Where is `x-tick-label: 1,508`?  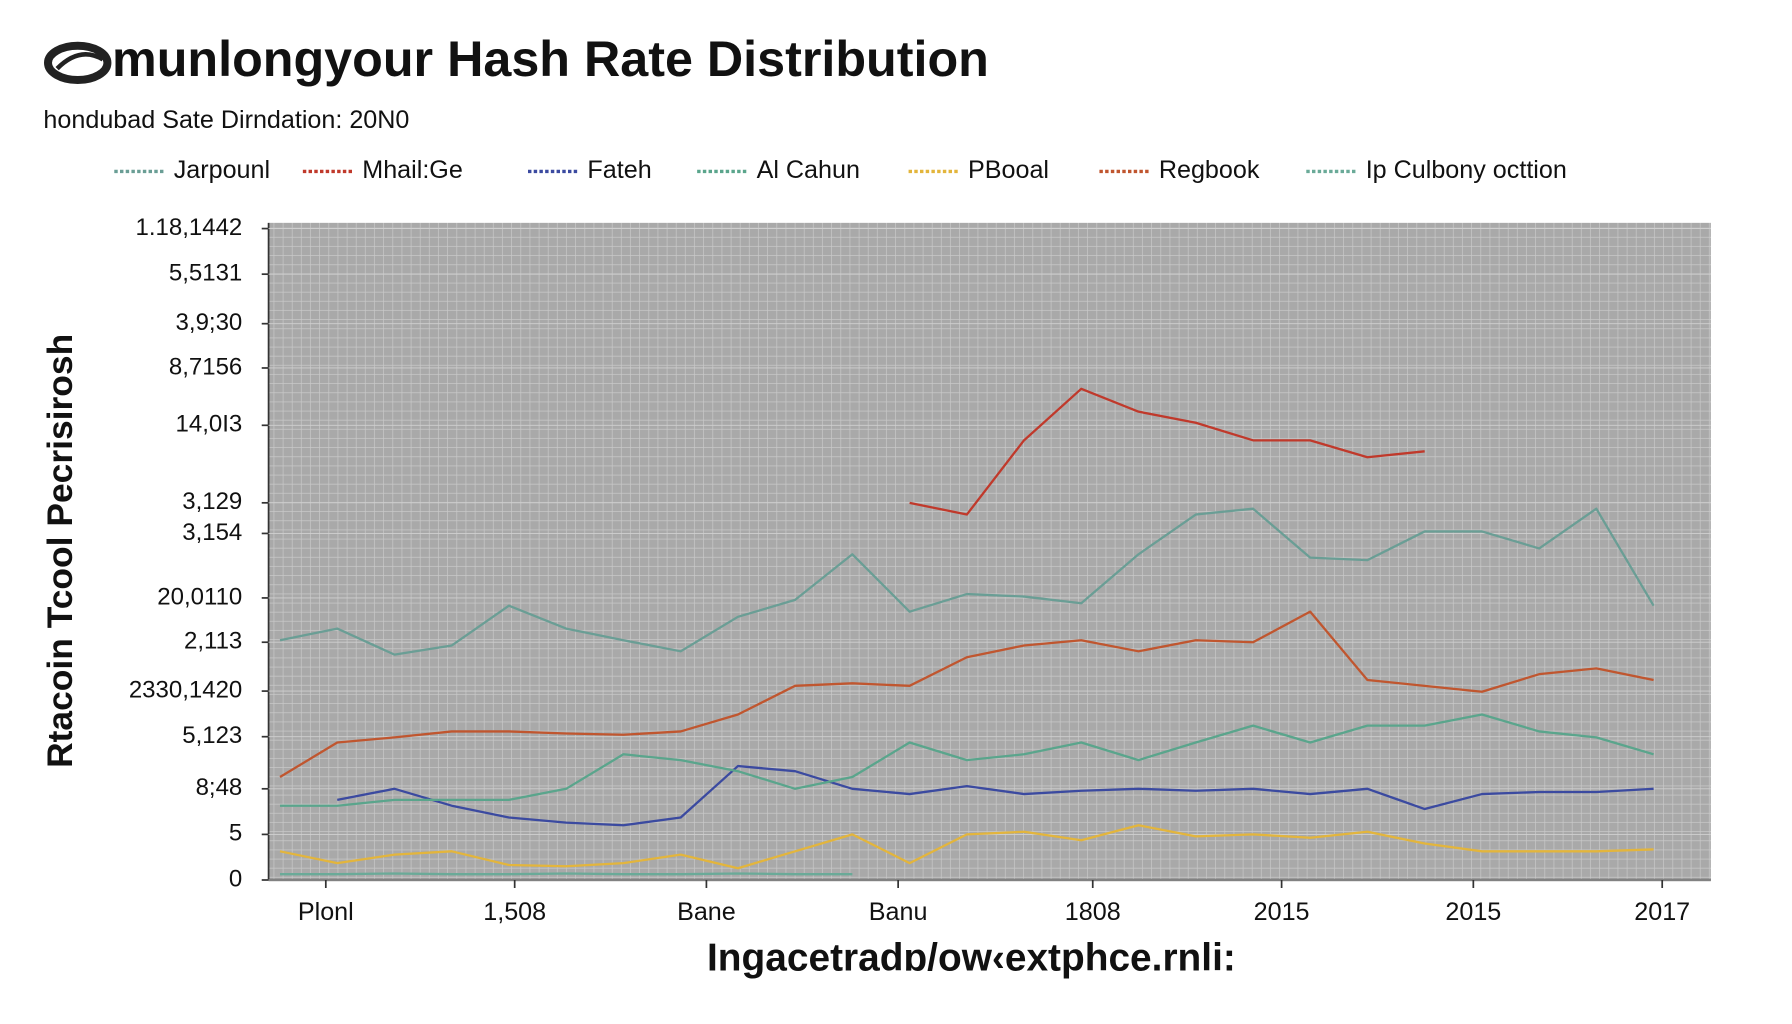 x-tick-label: 1,508 is located at coordinates (514, 912).